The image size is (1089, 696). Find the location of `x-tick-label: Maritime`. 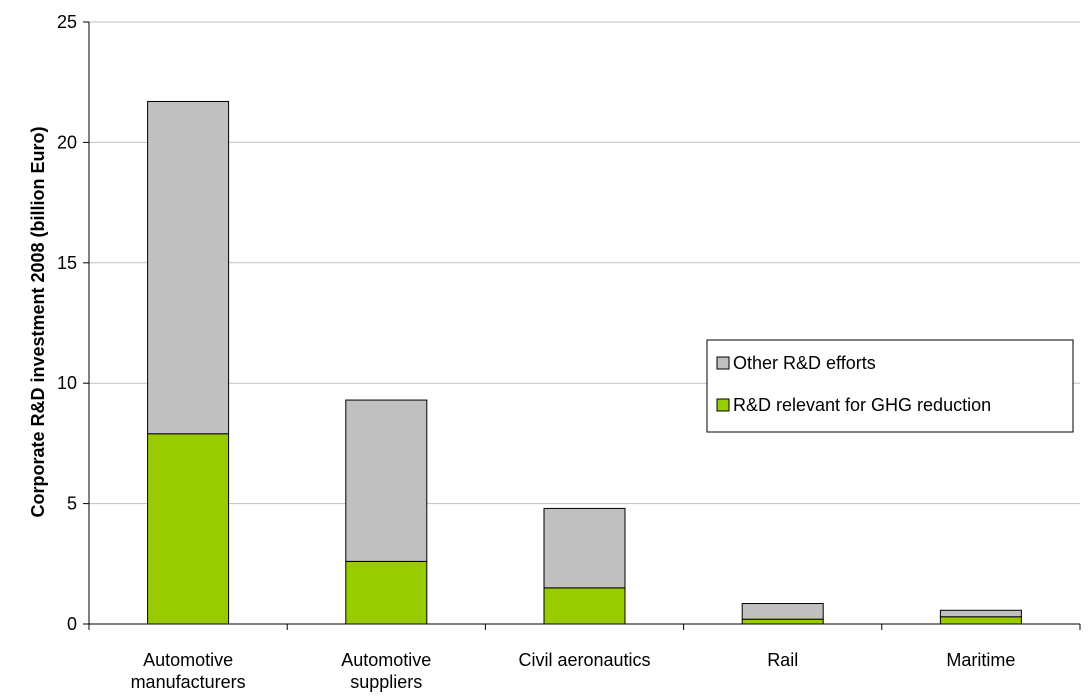

x-tick-label: Maritime is located at coordinates (980, 660).